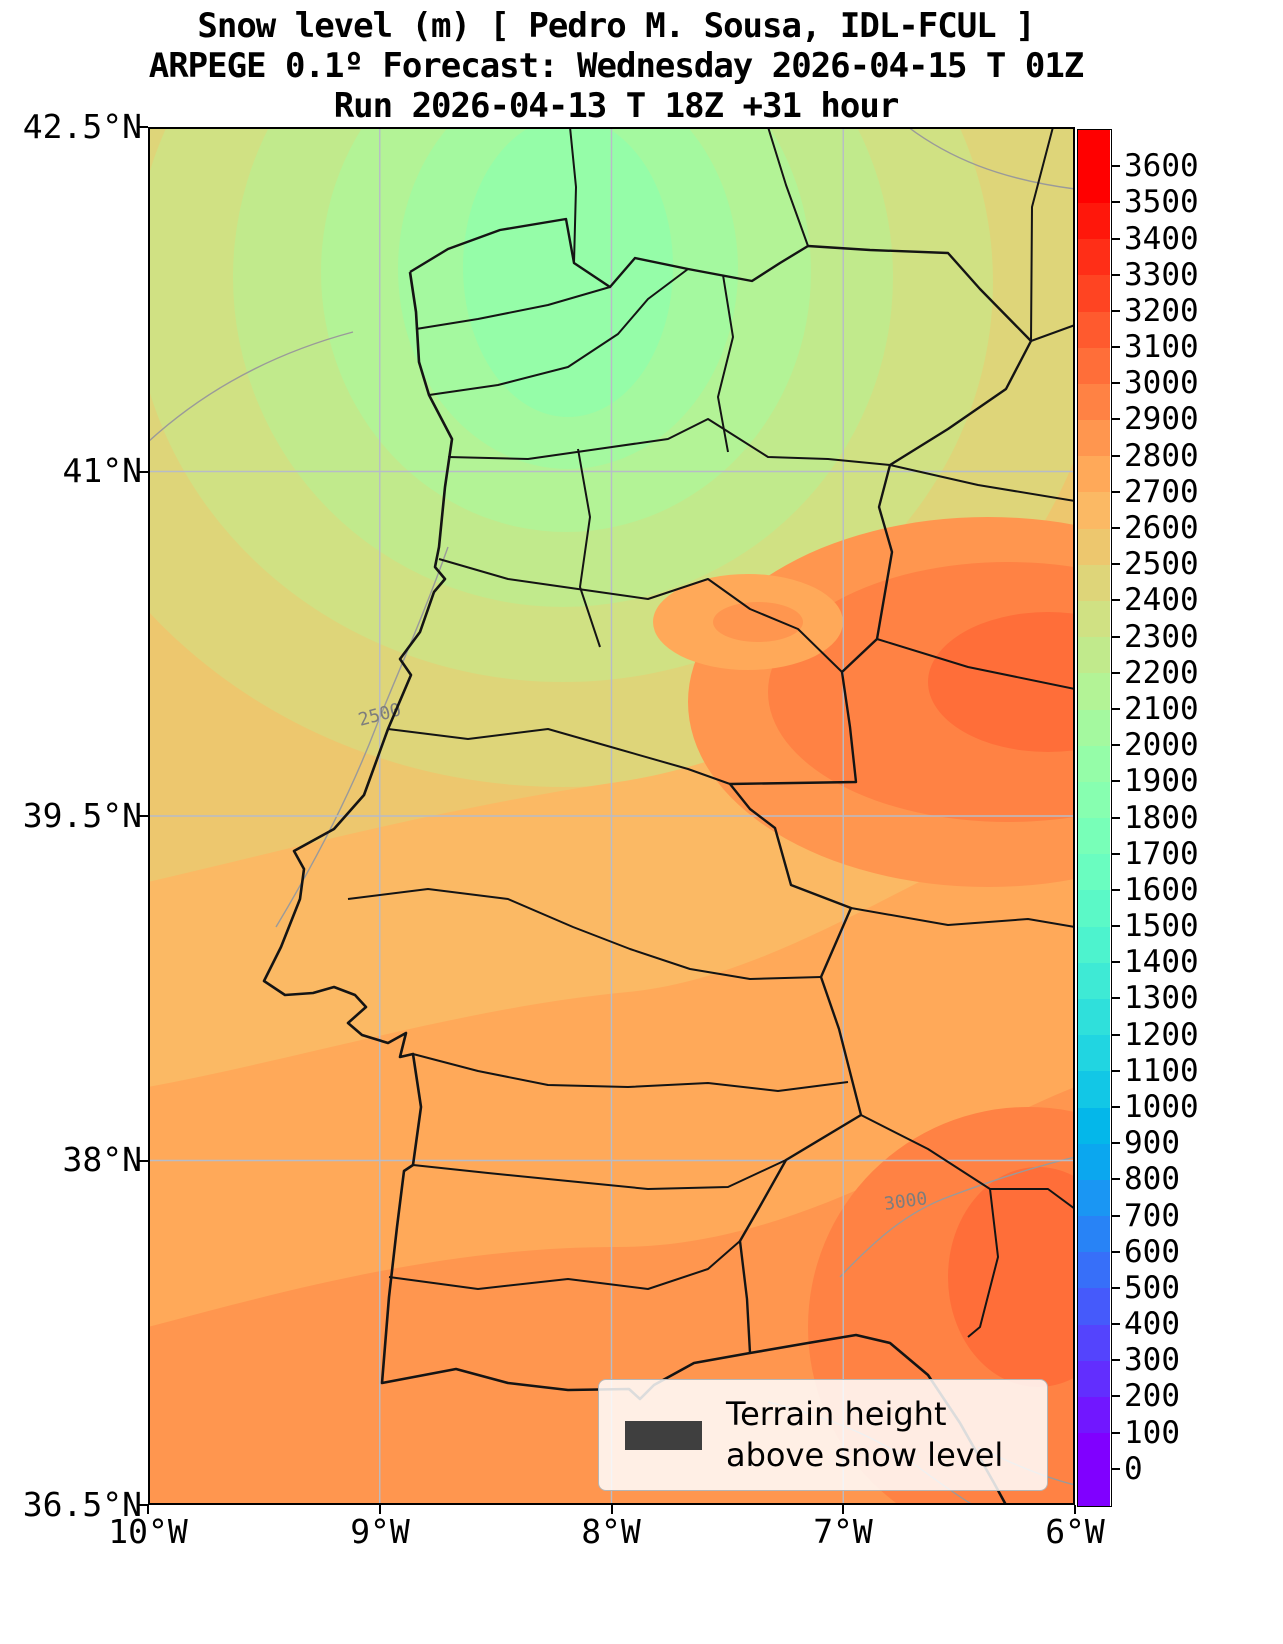  Describe the element at coordinates (1161, 1034) in the screenshot. I see `colorbar-tick-label: 1200` at that location.